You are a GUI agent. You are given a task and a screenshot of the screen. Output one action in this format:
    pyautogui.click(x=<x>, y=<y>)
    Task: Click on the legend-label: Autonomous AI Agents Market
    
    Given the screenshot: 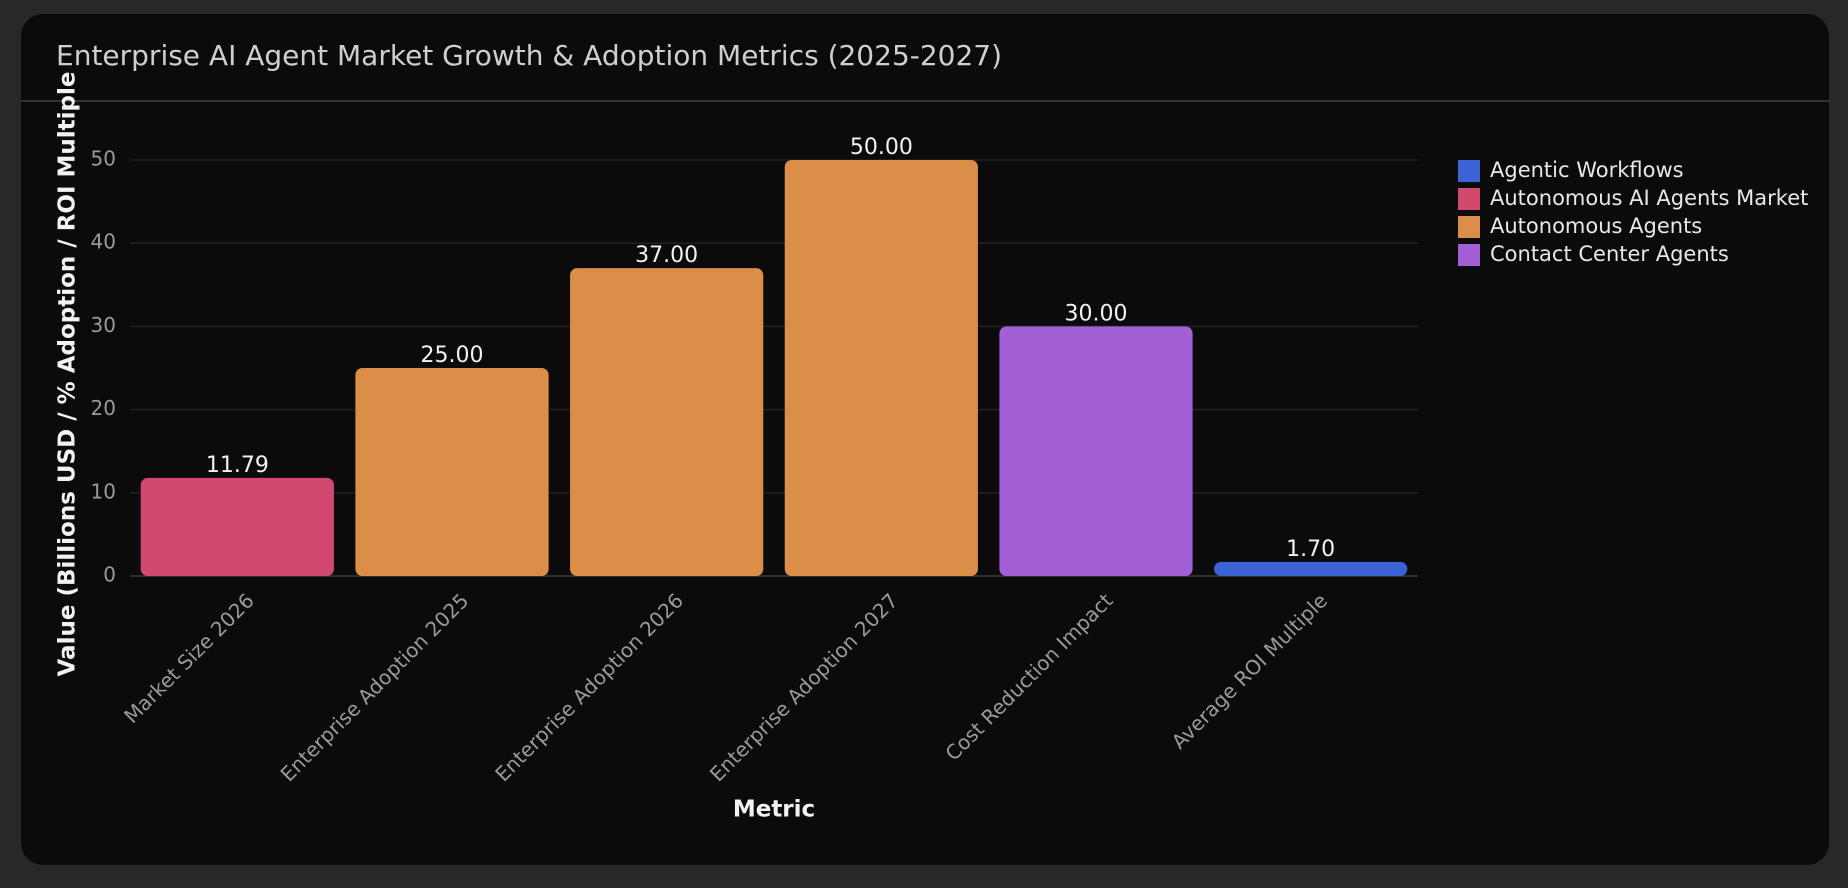 What is the action you would take?
    pyautogui.click(x=1649, y=198)
    